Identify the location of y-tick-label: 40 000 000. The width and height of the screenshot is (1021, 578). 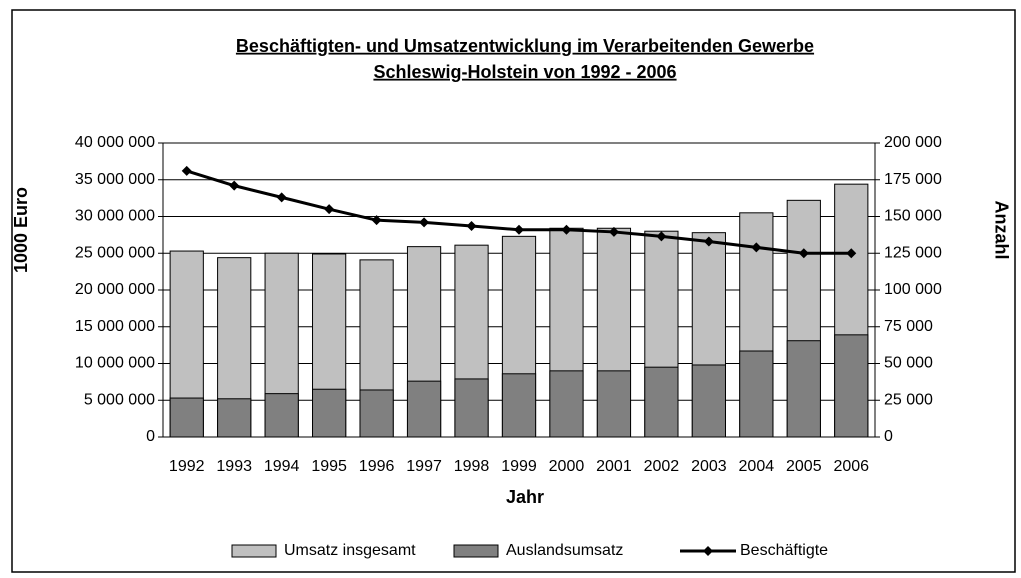
(115, 142).